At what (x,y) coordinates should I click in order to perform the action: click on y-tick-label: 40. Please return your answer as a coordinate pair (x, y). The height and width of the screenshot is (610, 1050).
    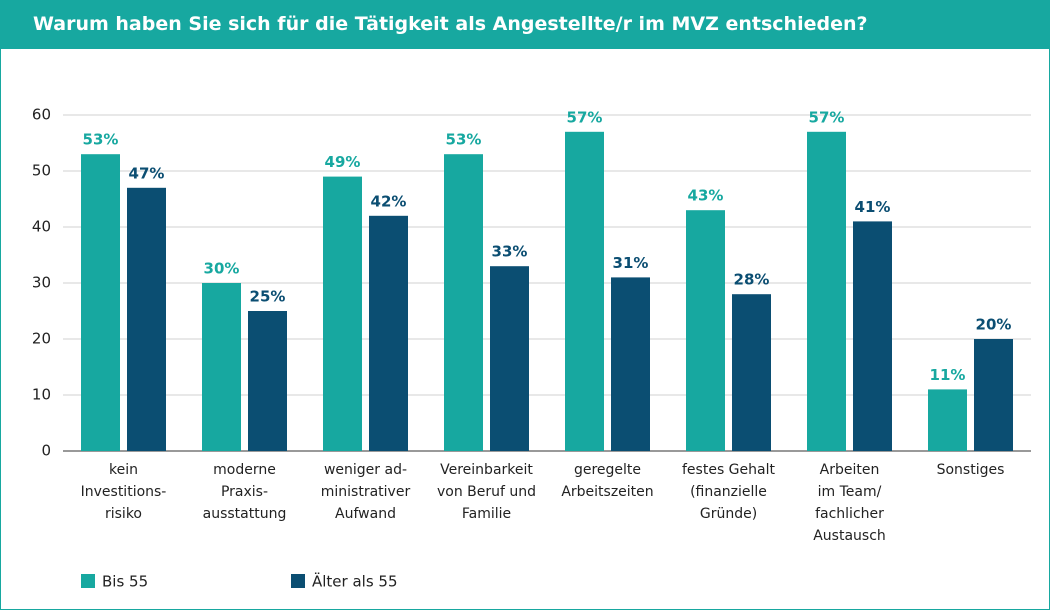
    Looking at the image, I should click on (41, 227).